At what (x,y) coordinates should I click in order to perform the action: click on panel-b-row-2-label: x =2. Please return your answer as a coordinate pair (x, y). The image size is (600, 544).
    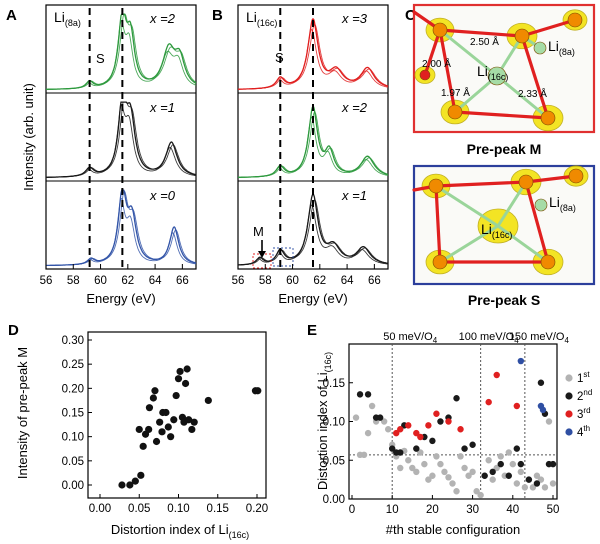
    Looking at the image, I should click on (354, 107).